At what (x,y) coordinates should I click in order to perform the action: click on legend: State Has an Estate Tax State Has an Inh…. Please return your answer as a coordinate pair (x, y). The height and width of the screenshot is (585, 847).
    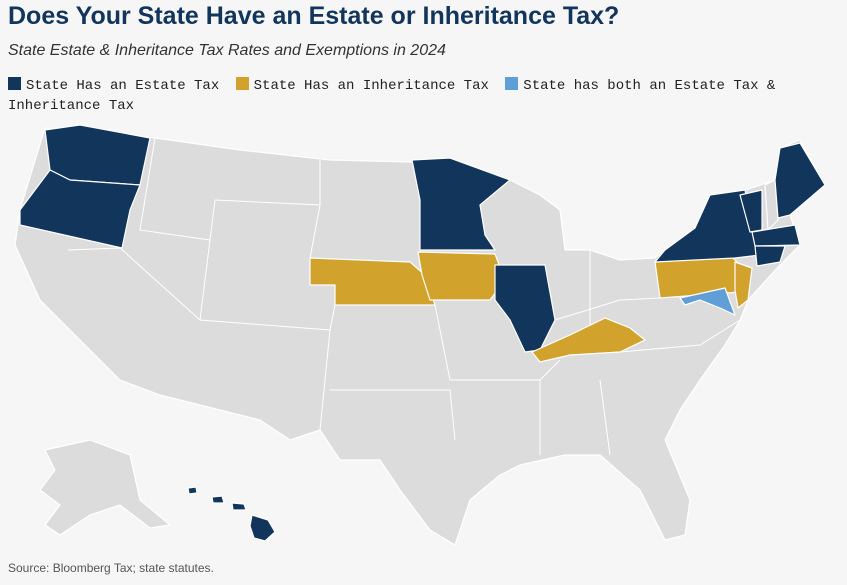
    Looking at the image, I should click on (418, 96).